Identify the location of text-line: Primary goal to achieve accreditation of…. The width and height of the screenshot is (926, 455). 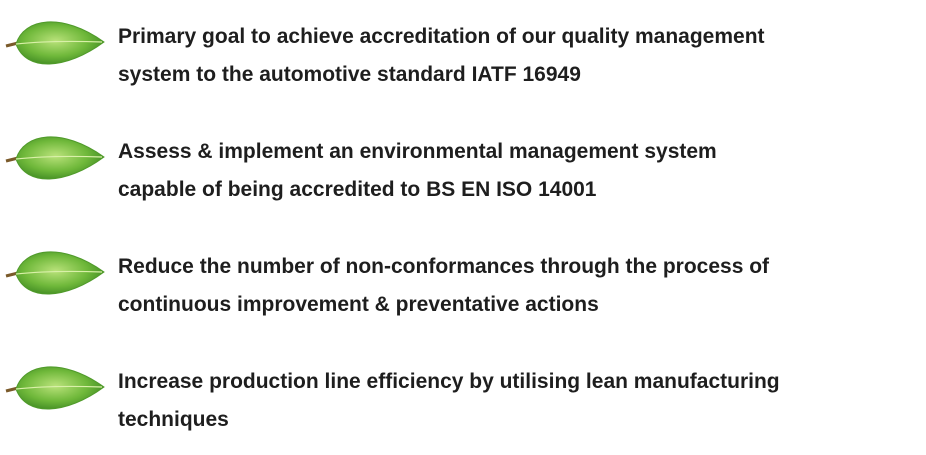
(441, 36).